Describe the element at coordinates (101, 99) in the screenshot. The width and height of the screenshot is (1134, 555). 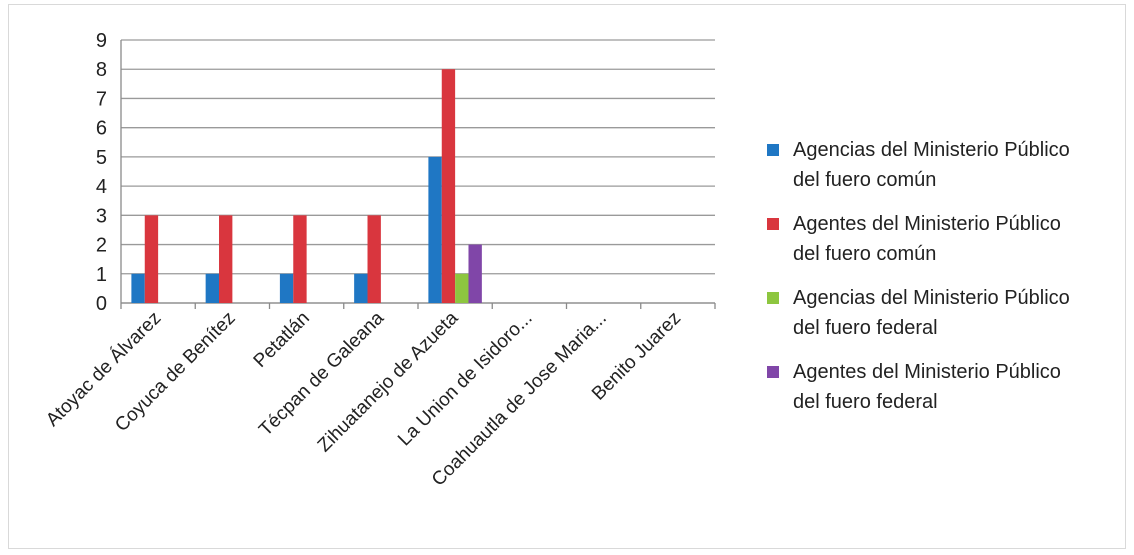
I see `y-tick-label: 7` at that location.